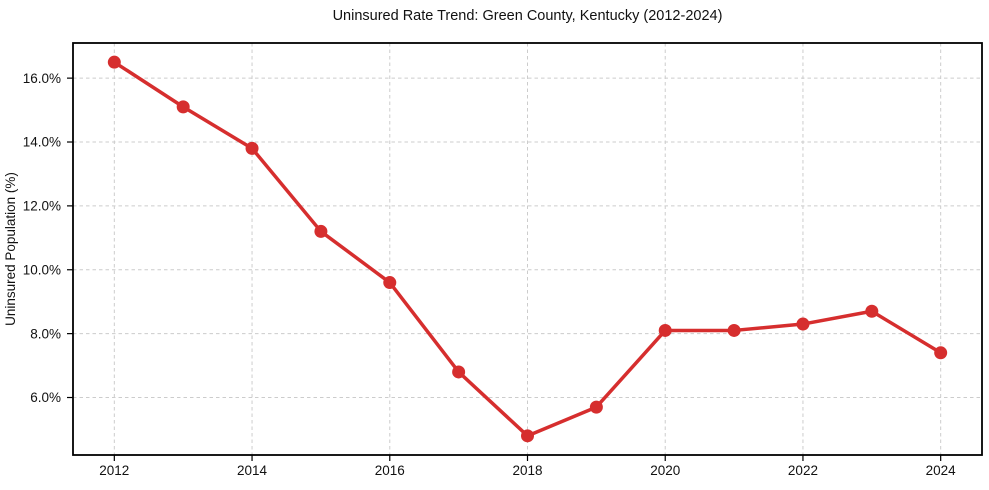 The image size is (989, 490). What do you see at coordinates (114, 62) in the screenshot?
I see `data-point-2012` at bounding box center [114, 62].